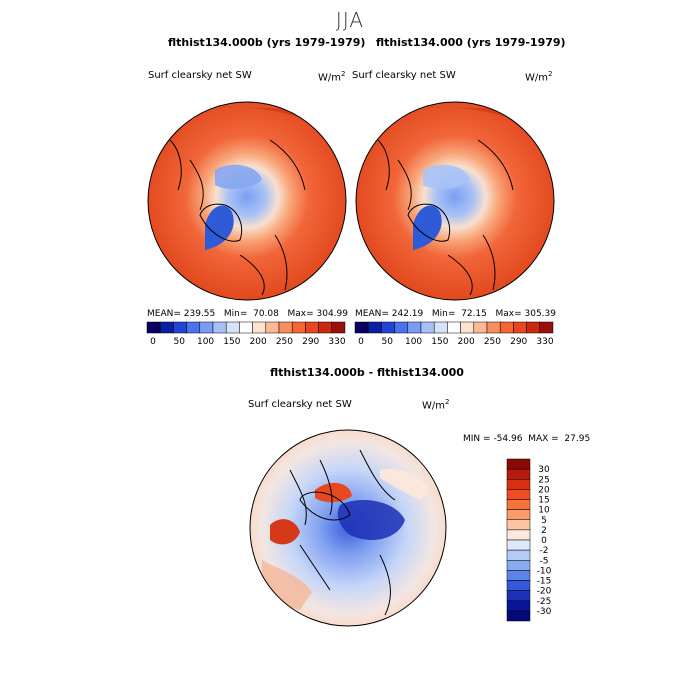 The width and height of the screenshot is (700, 700). What do you see at coordinates (332, 77) in the screenshot?
I see `units-label-left: W/m2` at bounding box center [332, 77].